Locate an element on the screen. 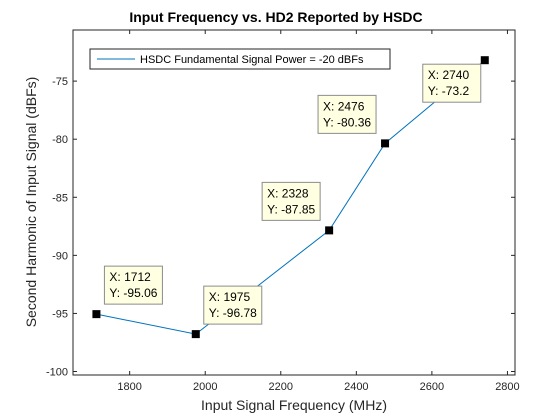 The width and height of the screenshot is (560, 420). datatip-x-label: X: 2740 is located at coordinates (449, 75).